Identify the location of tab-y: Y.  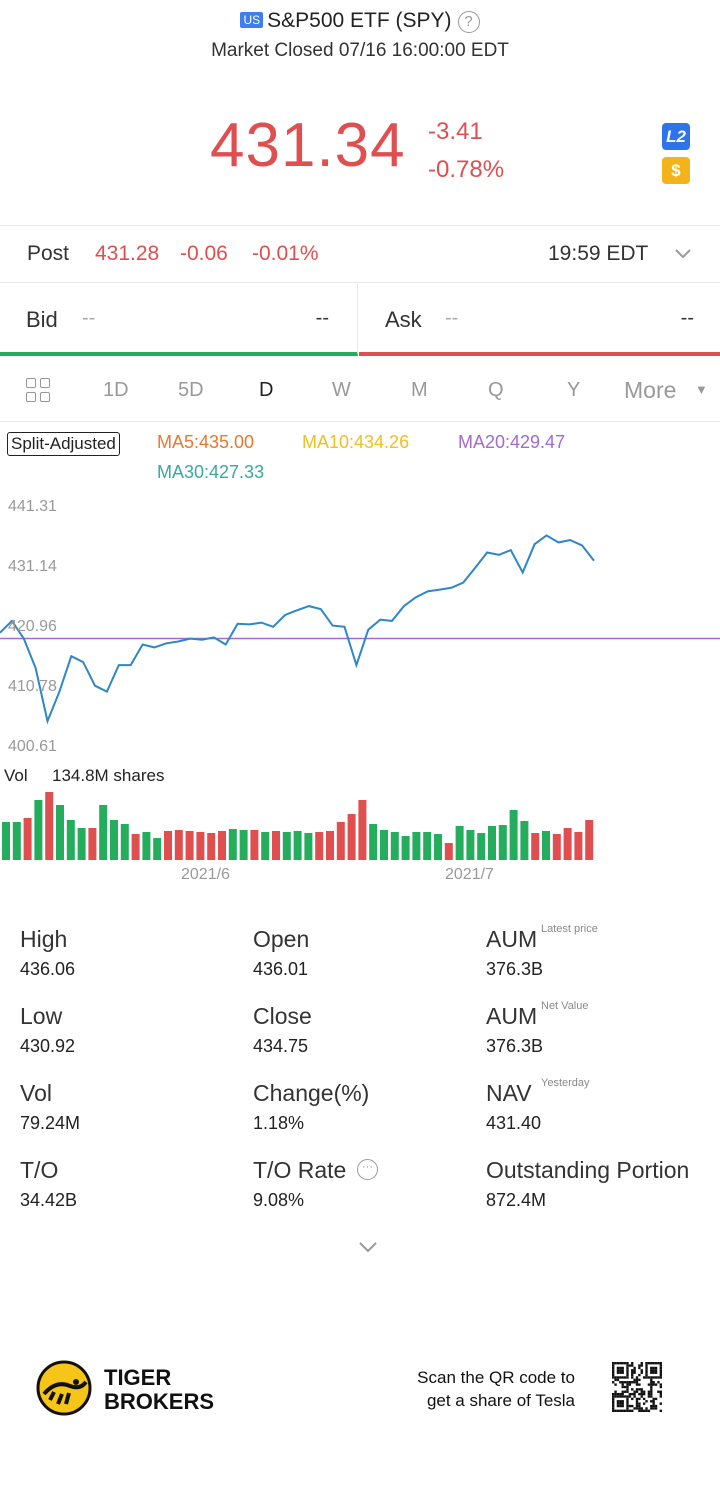
(574, 390).